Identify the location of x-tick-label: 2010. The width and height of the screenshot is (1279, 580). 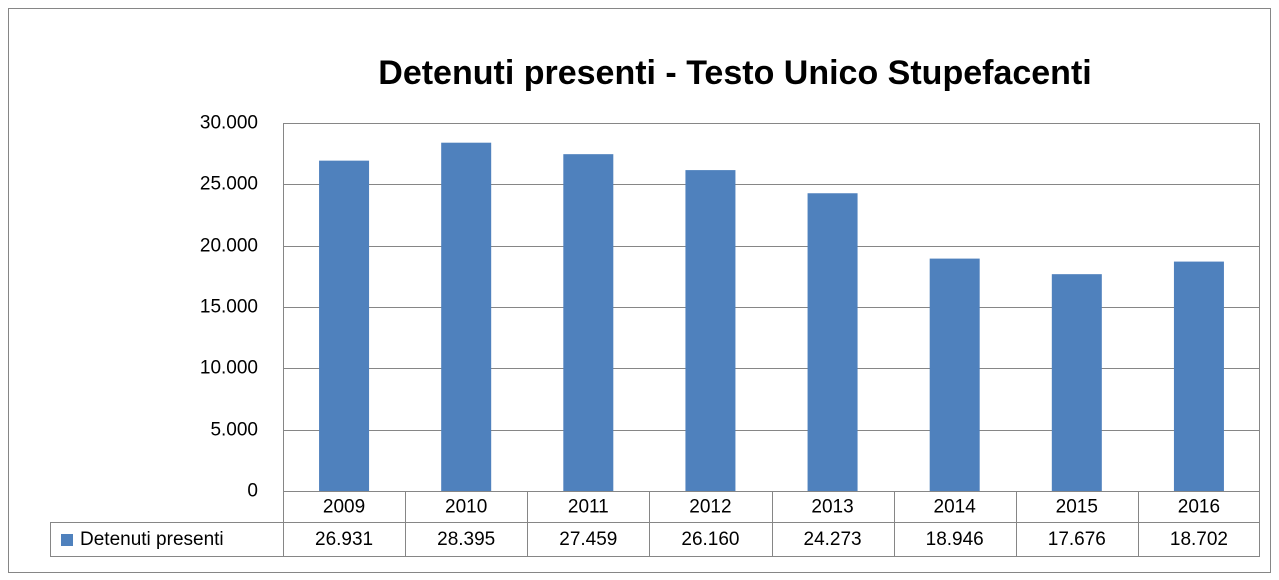
(466, 507).